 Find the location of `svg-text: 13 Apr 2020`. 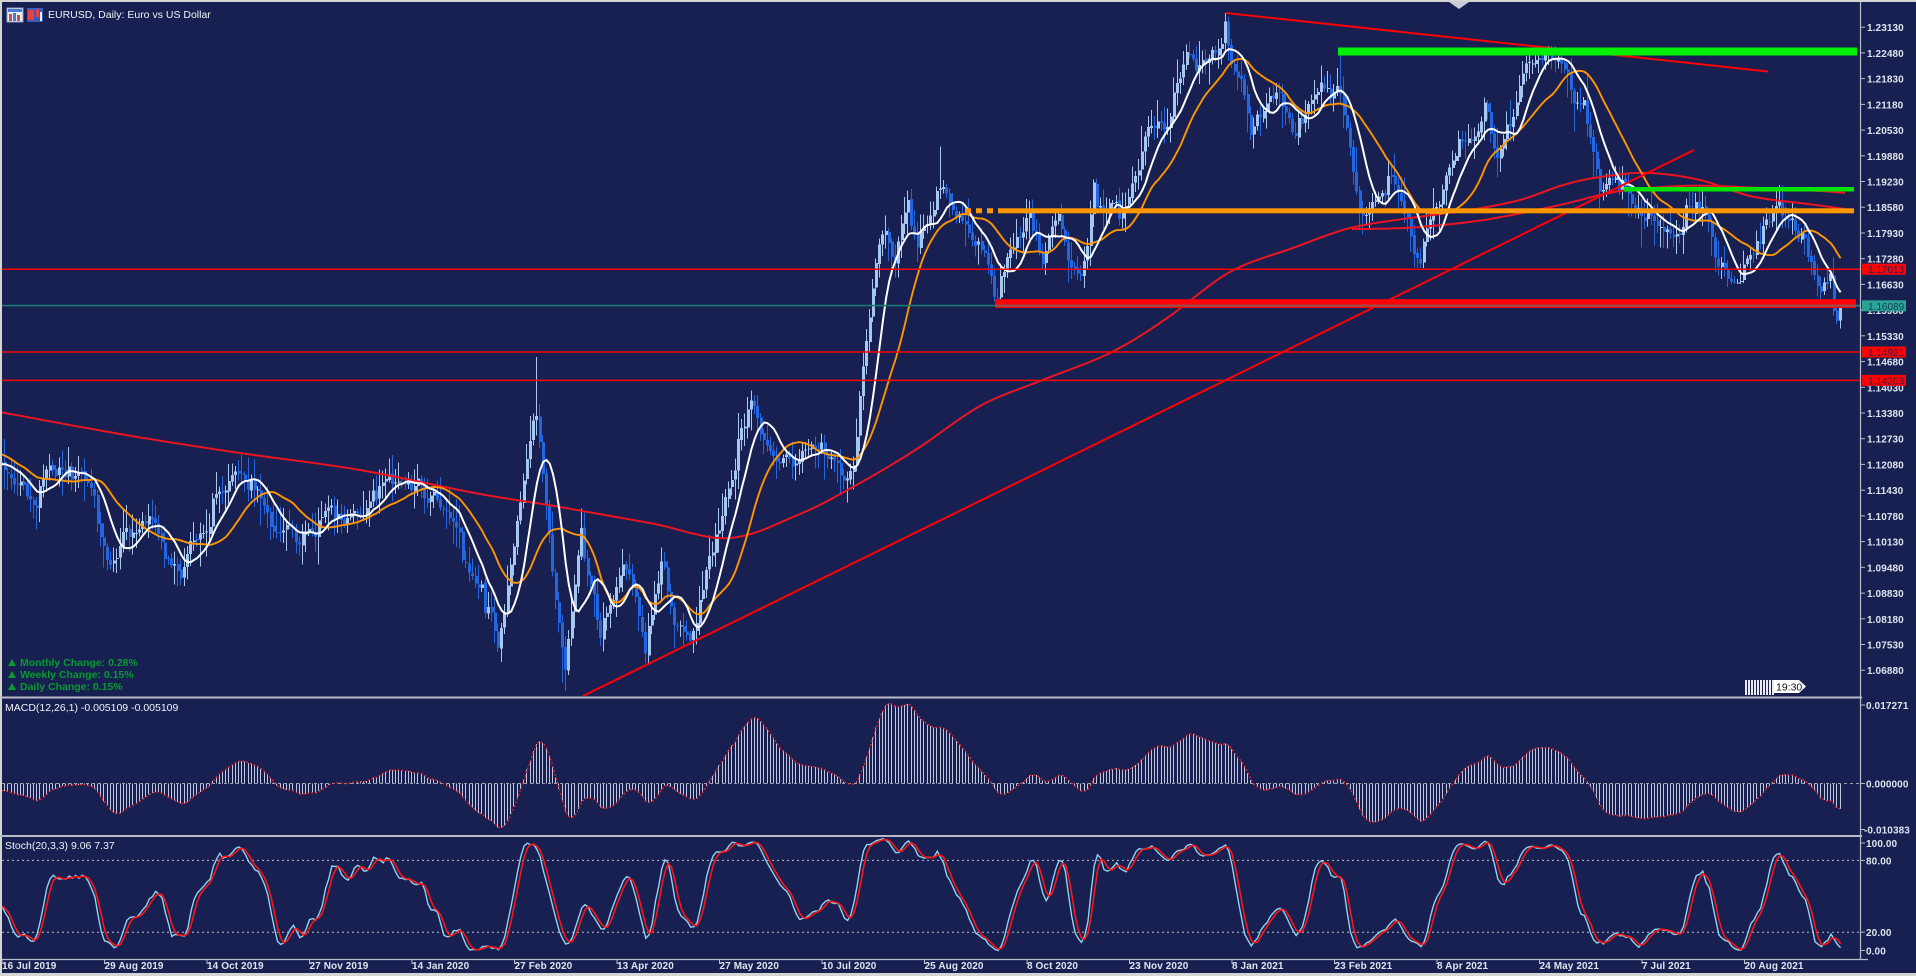

svg-text: 13 Apr 2020 is located at coordinates (645, 966).